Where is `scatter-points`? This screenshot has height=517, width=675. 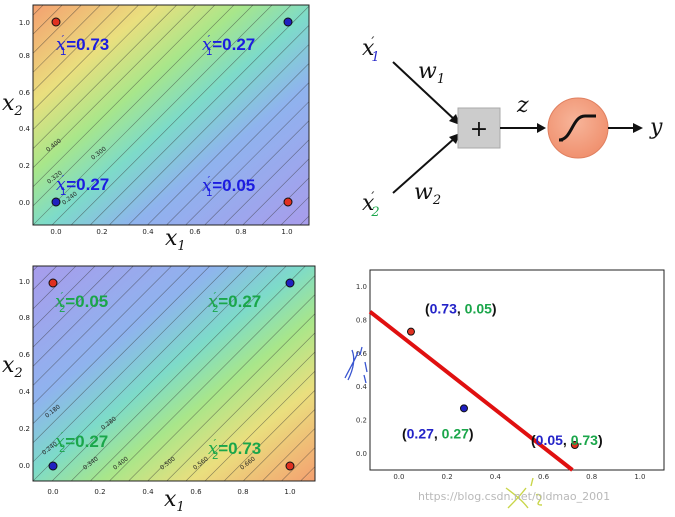 scatter-points is located at coordinates (492, 388).